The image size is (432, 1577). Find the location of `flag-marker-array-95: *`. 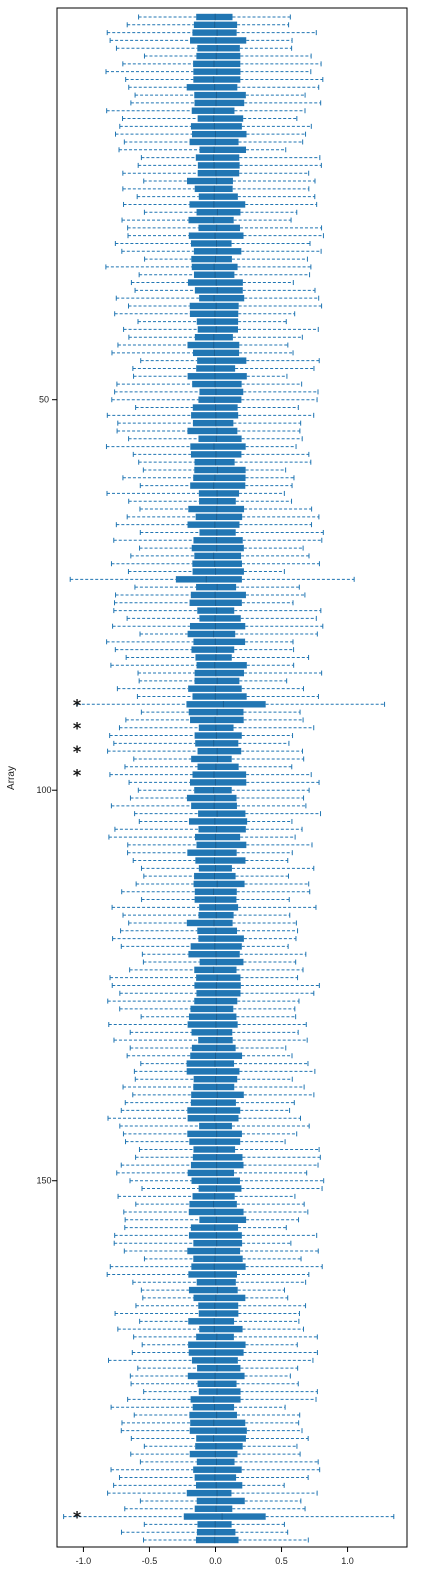

flag-marker-array-95: * is located at coordinates (77, 751).